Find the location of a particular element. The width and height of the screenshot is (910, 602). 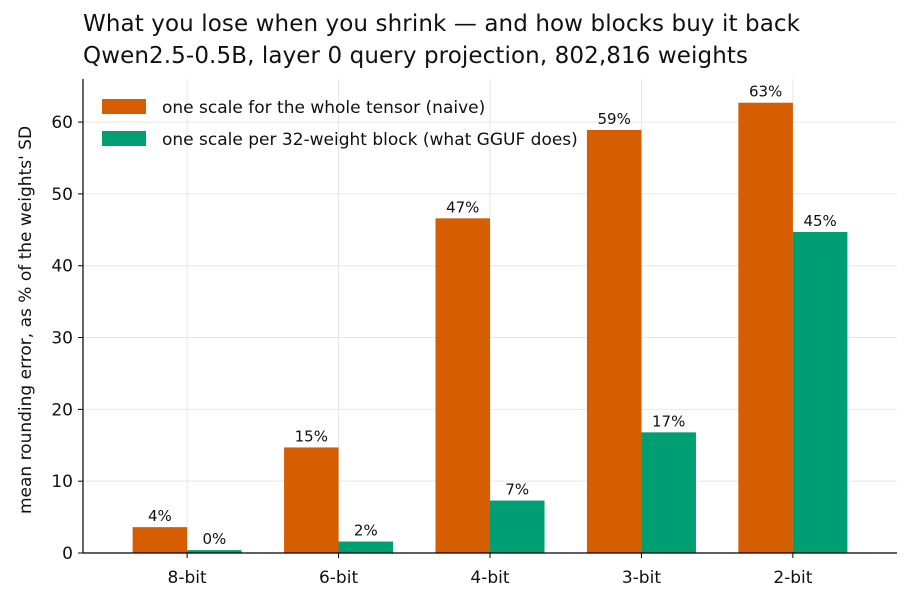

y-tick-label: 60 is located at coordinates (62, 123).